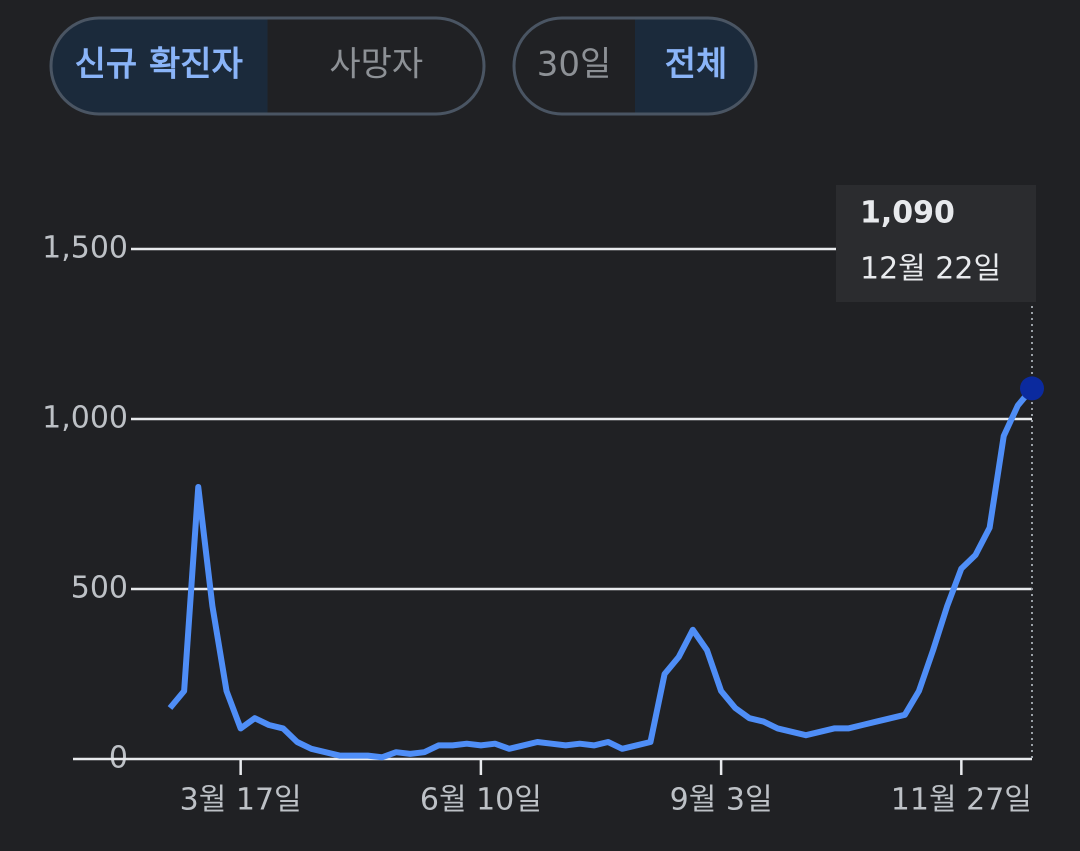 This screenshot has width=1080, height=851. Describe the element at coordinates (930, 269) in the screenshot. I see `tooltip-date: 12월 22일` at that location.